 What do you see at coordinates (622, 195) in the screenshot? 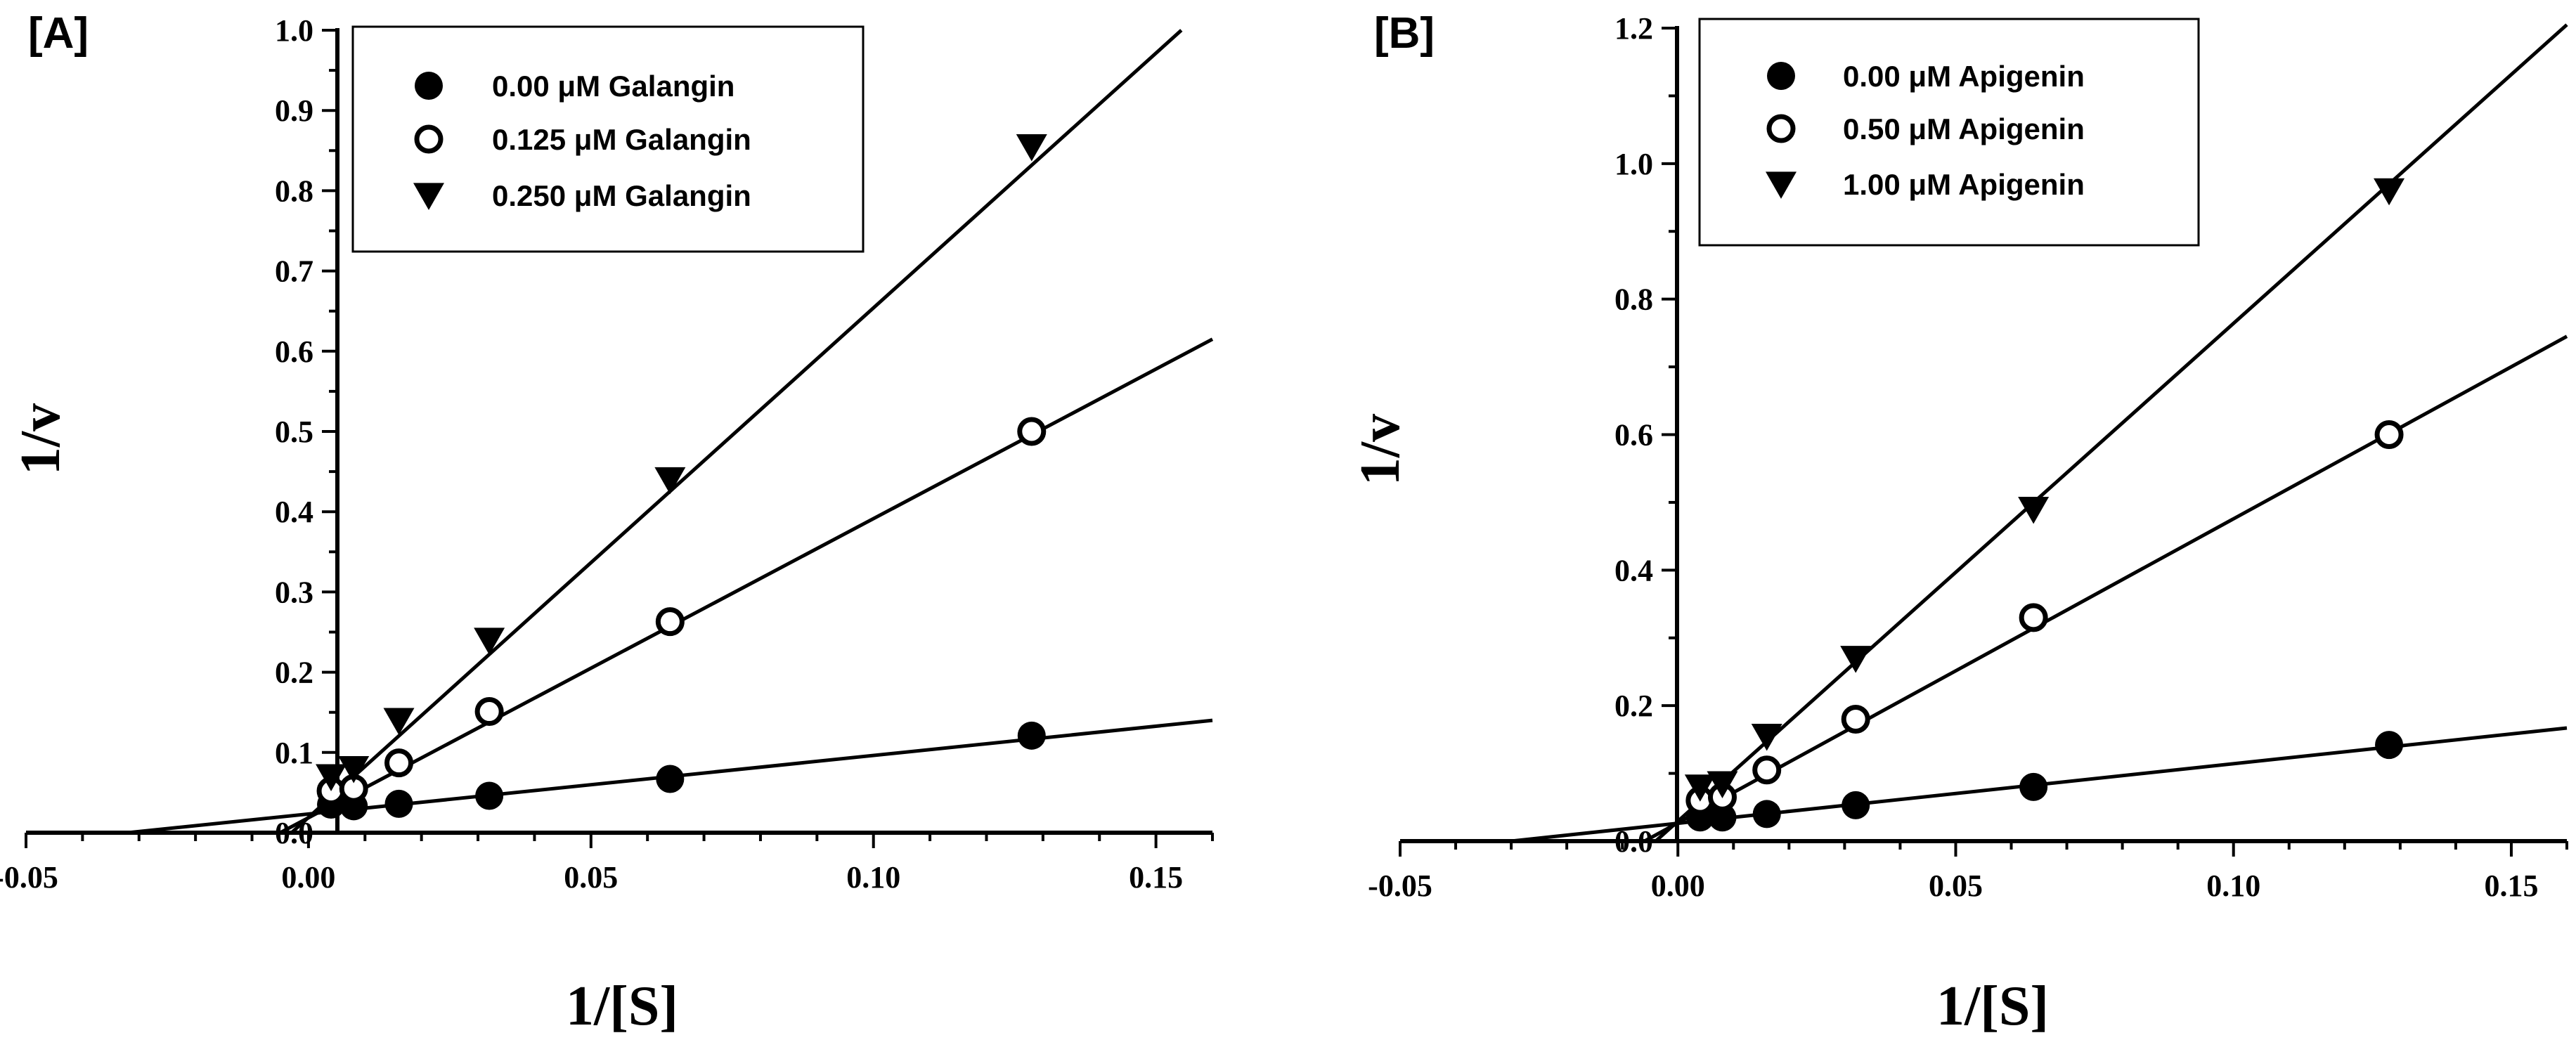
I see `legend-label-2: 0.250 μM Galangin` at bounding box center [622, 195].